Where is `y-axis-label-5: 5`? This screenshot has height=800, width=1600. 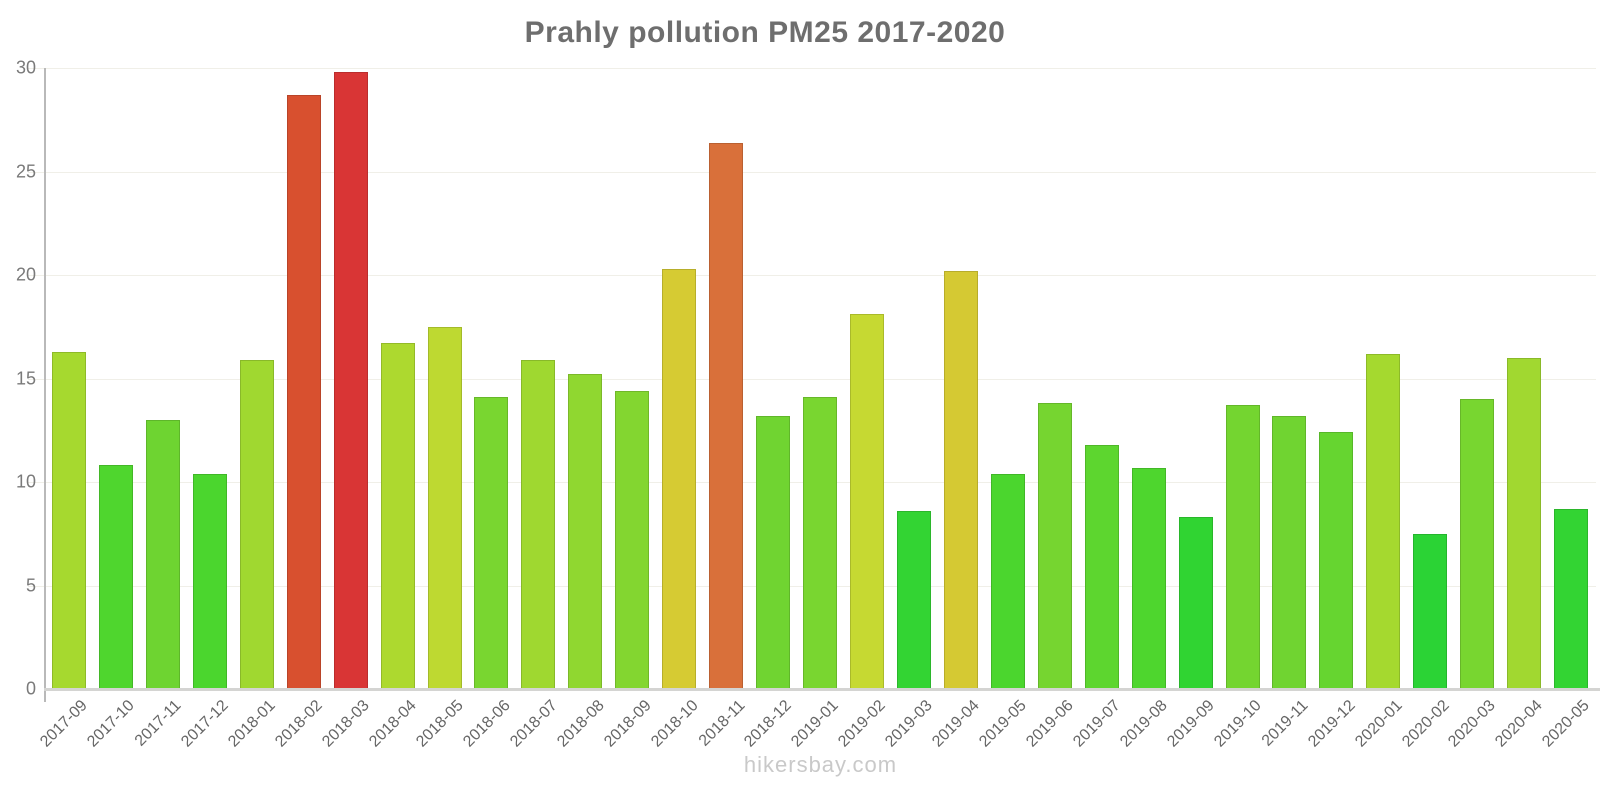
y-axis-label-5: 5 is located at coordinates (30, 585).